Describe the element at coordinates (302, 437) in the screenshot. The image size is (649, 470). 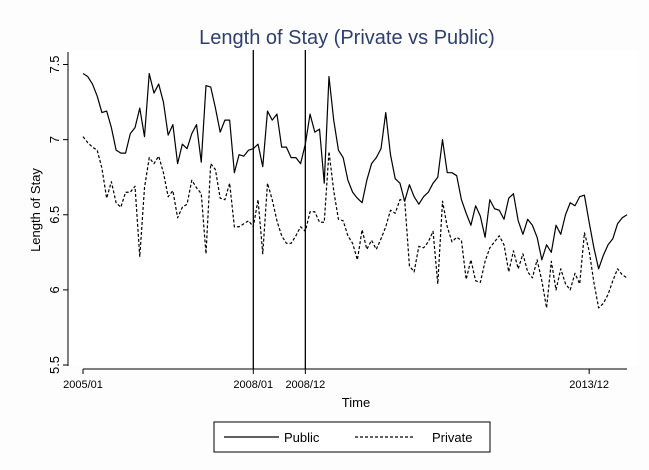
I see `legend-label-public: Public` at that location.